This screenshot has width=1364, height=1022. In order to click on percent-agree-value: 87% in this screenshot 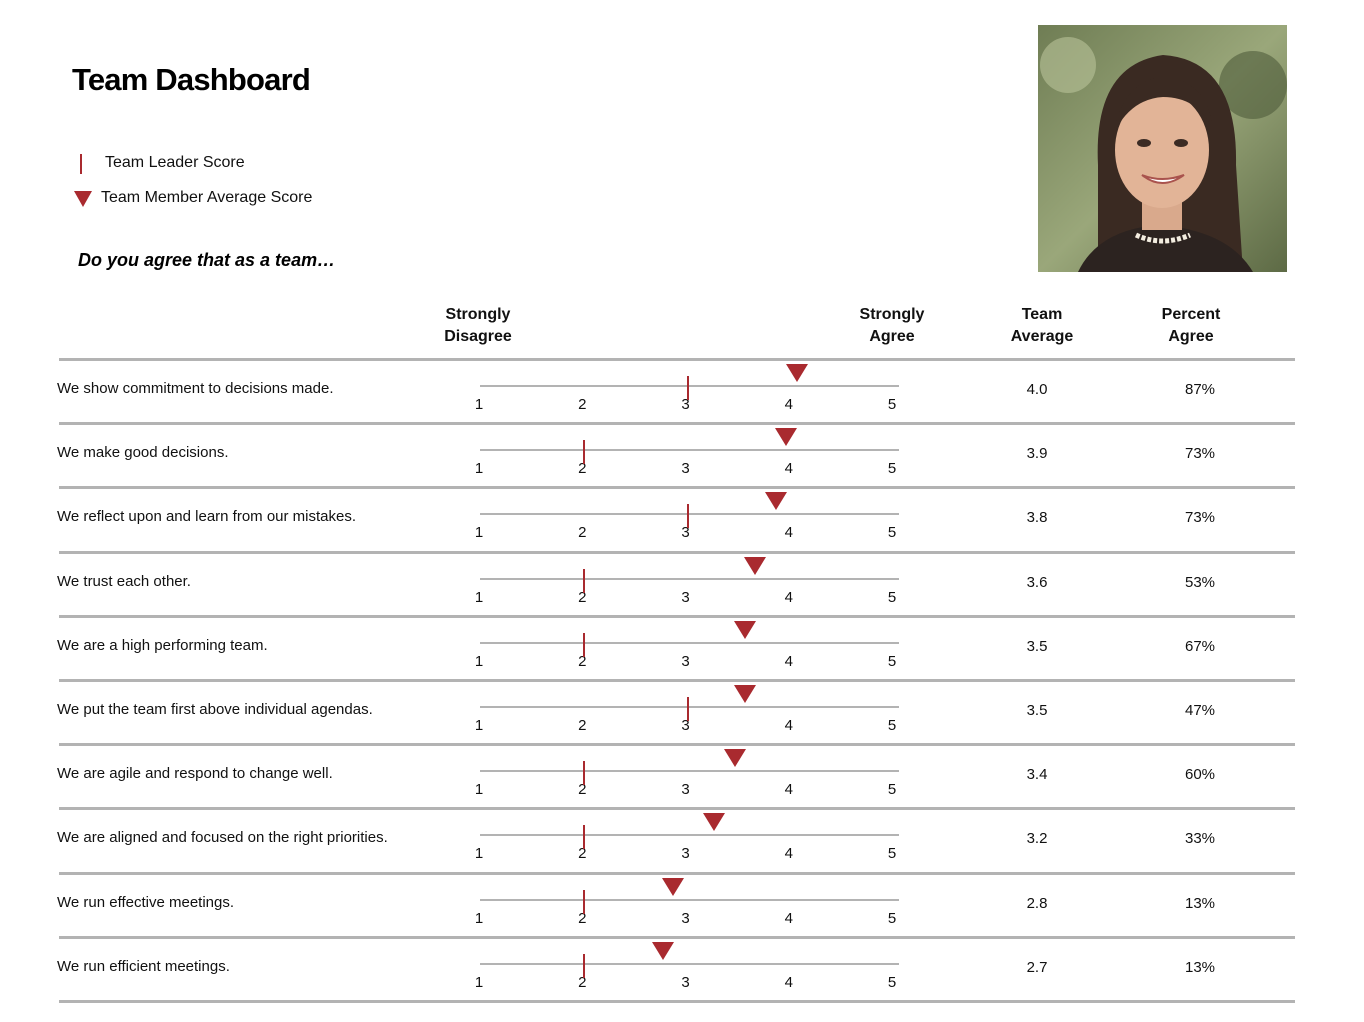, I will do `click(1200, 389)`.